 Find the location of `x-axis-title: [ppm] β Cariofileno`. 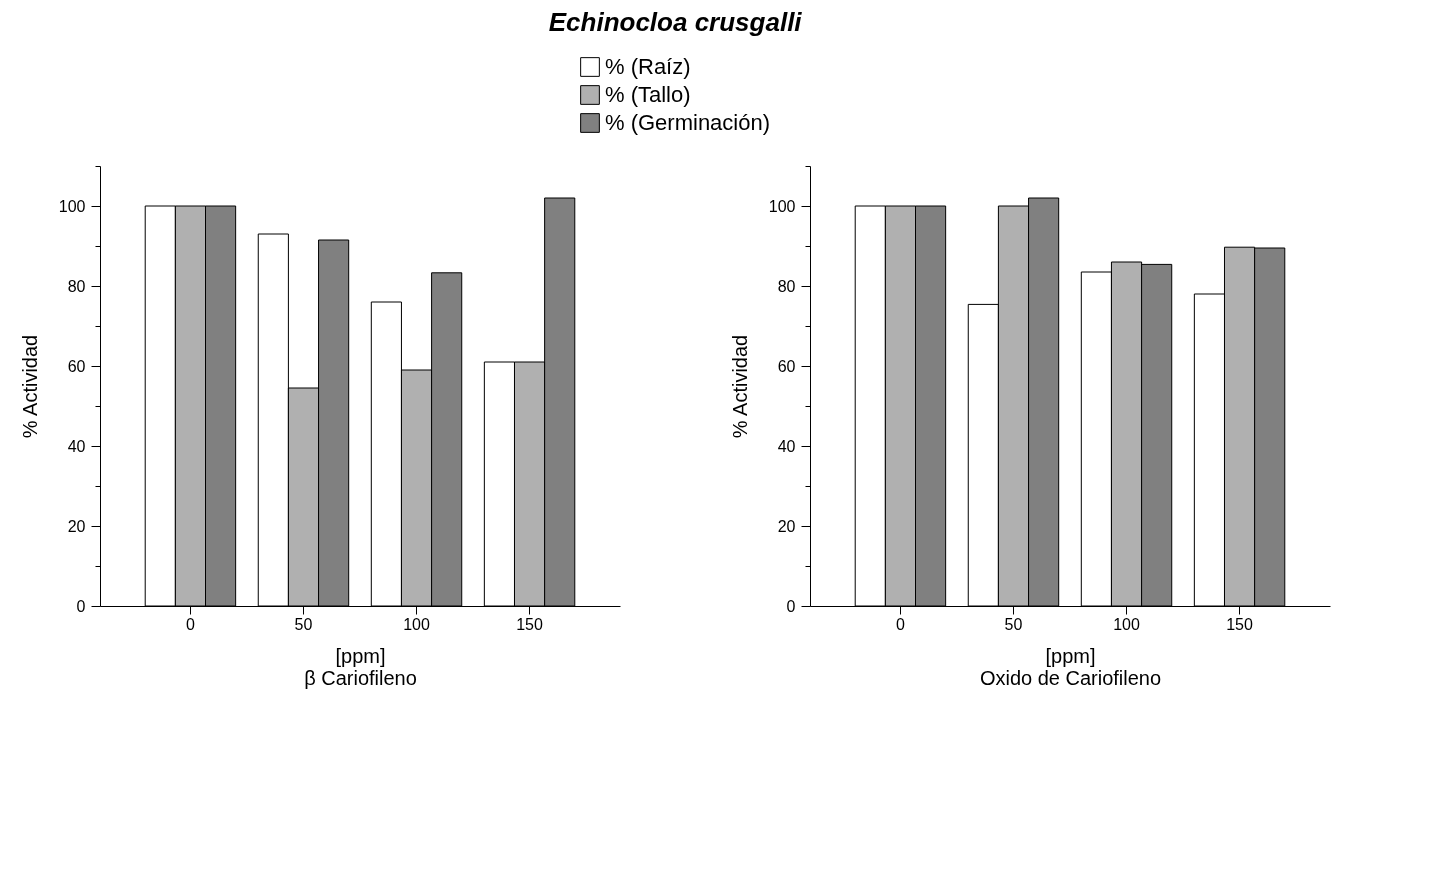

x-axis-title: [ppm] β Cariofileno is located at coordinates (360, 666).